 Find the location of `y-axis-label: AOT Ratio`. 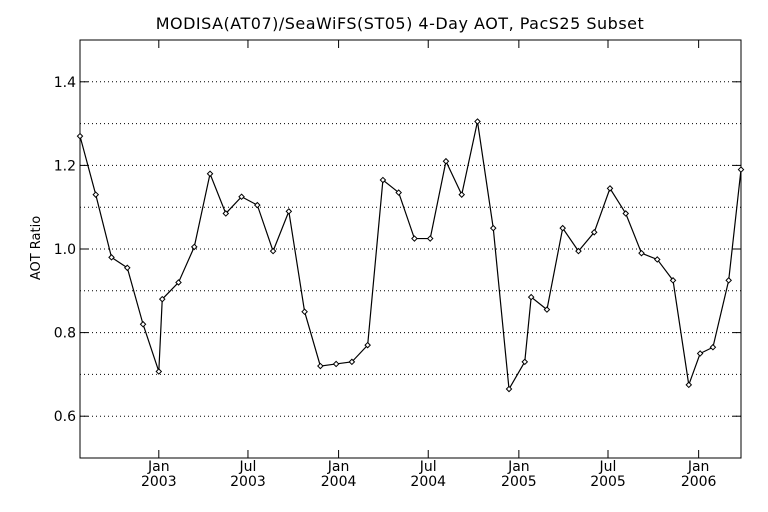

y-axis-label: AOT Ratio is located at coordinates (36, 248).